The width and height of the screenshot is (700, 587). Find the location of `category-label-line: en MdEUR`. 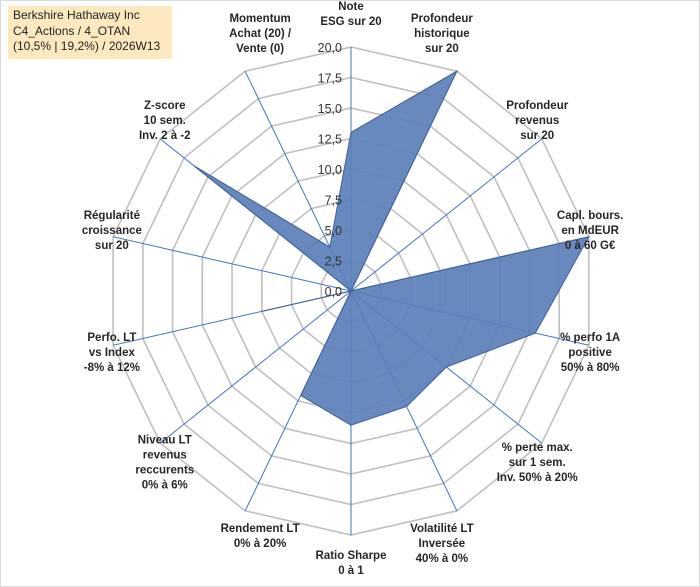

category-label-line: en MdEUR is located at coordinates (590, 231).